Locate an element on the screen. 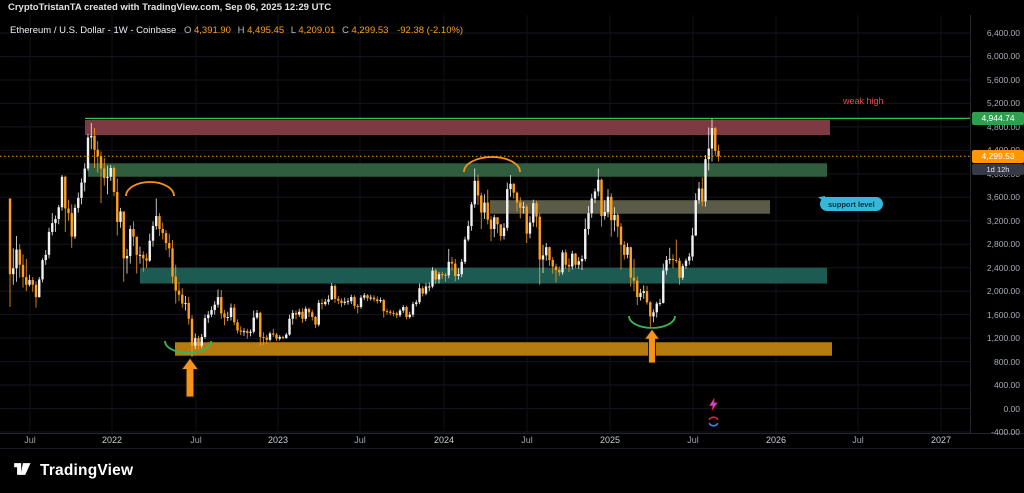  tradingview-wordmark: TradingView is located at coordinates (87, 470).